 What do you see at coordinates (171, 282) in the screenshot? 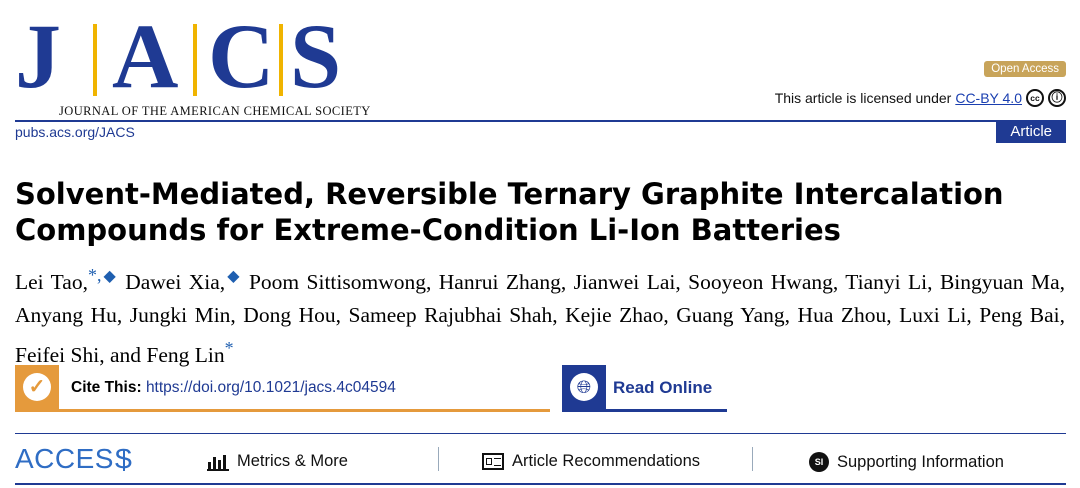
I see `author-name: Dawei Xia,` at bounding box center [171, 282].